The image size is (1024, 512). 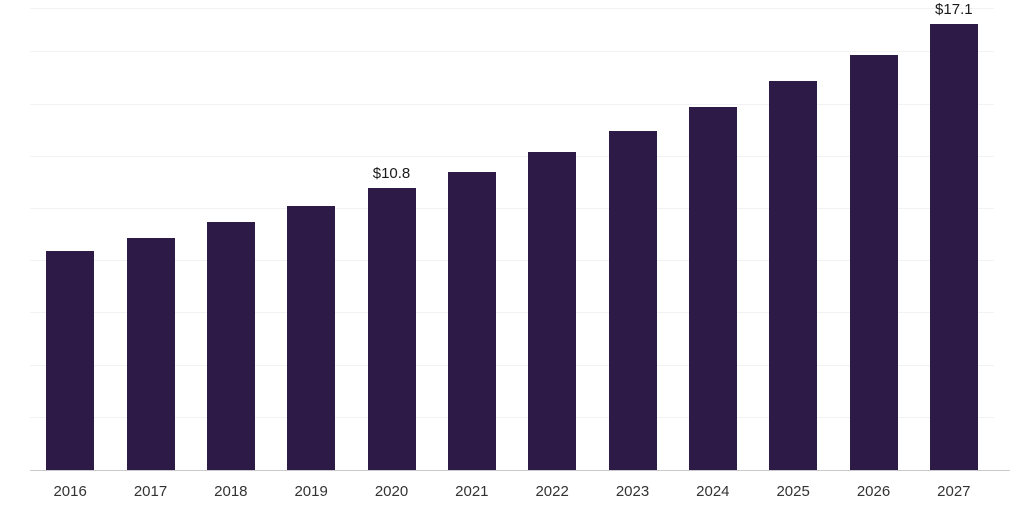 What do you see at coordinates (391, 174) in the screenshot?
I see `data-label-2020: $10.8` at bounding box center [391, 174].